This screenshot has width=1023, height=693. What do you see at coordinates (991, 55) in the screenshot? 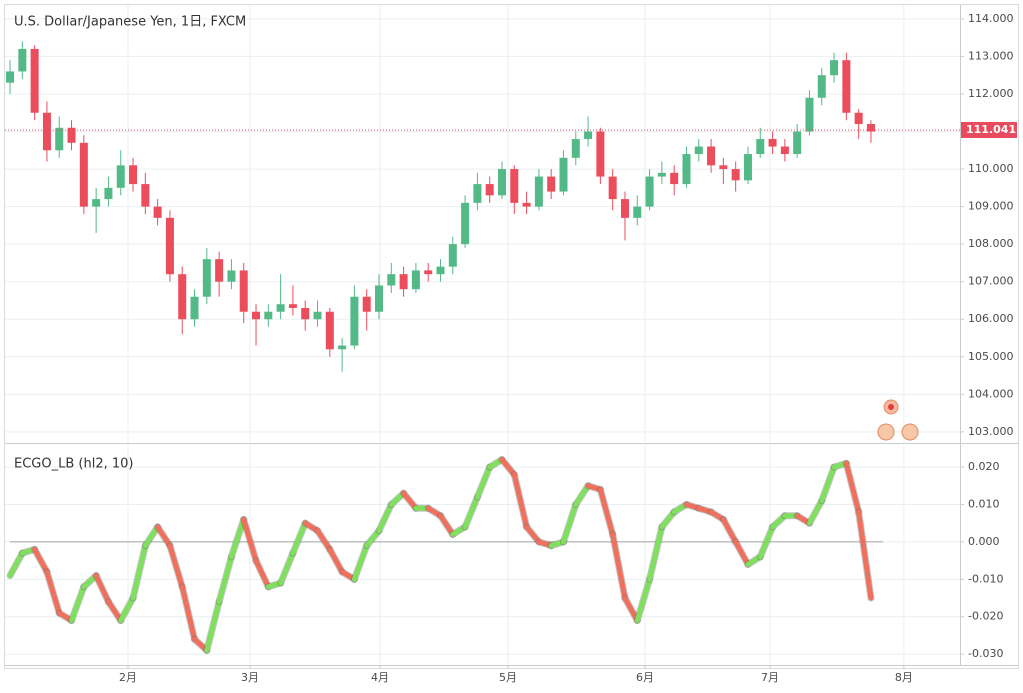
I see `y-tick-label: 113.000` at bounding box center [991, 55].